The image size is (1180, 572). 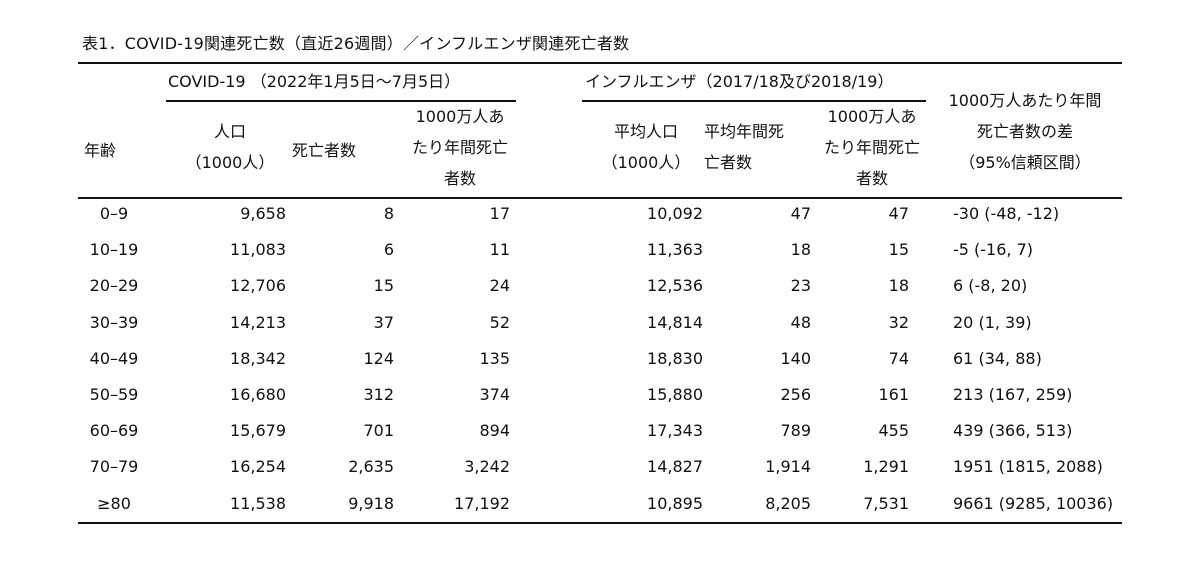 What do you see at coordinates (600, 63) in the screenshot?
I see `top-rule` at bounding box center [600, 63].